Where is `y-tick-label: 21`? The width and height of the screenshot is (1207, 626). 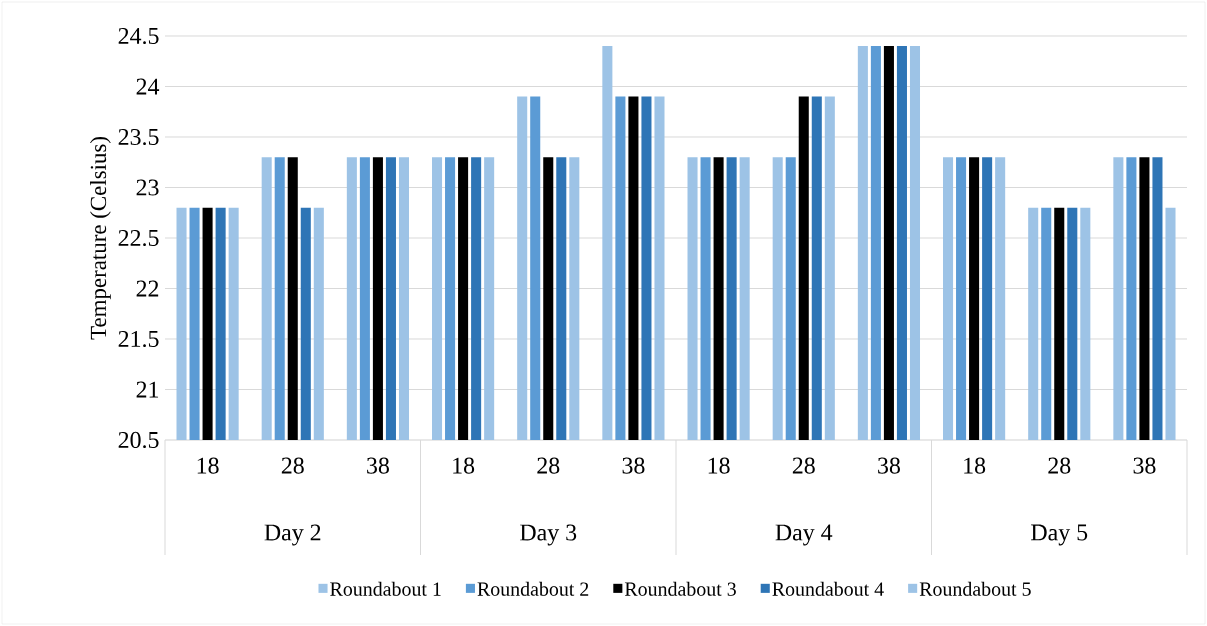 y-tick-label: 21 is located at coordinates (147, 389).